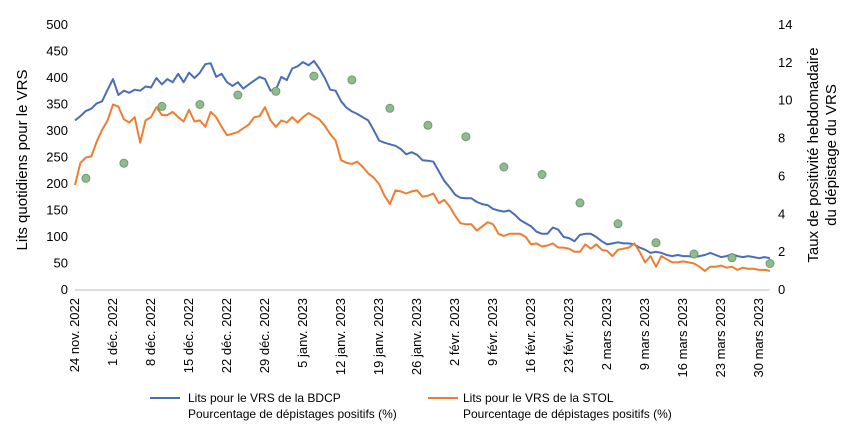  I want to click on legend-label-bdcp: Lits pour le VRS de la BDCP, so click(264, 398).